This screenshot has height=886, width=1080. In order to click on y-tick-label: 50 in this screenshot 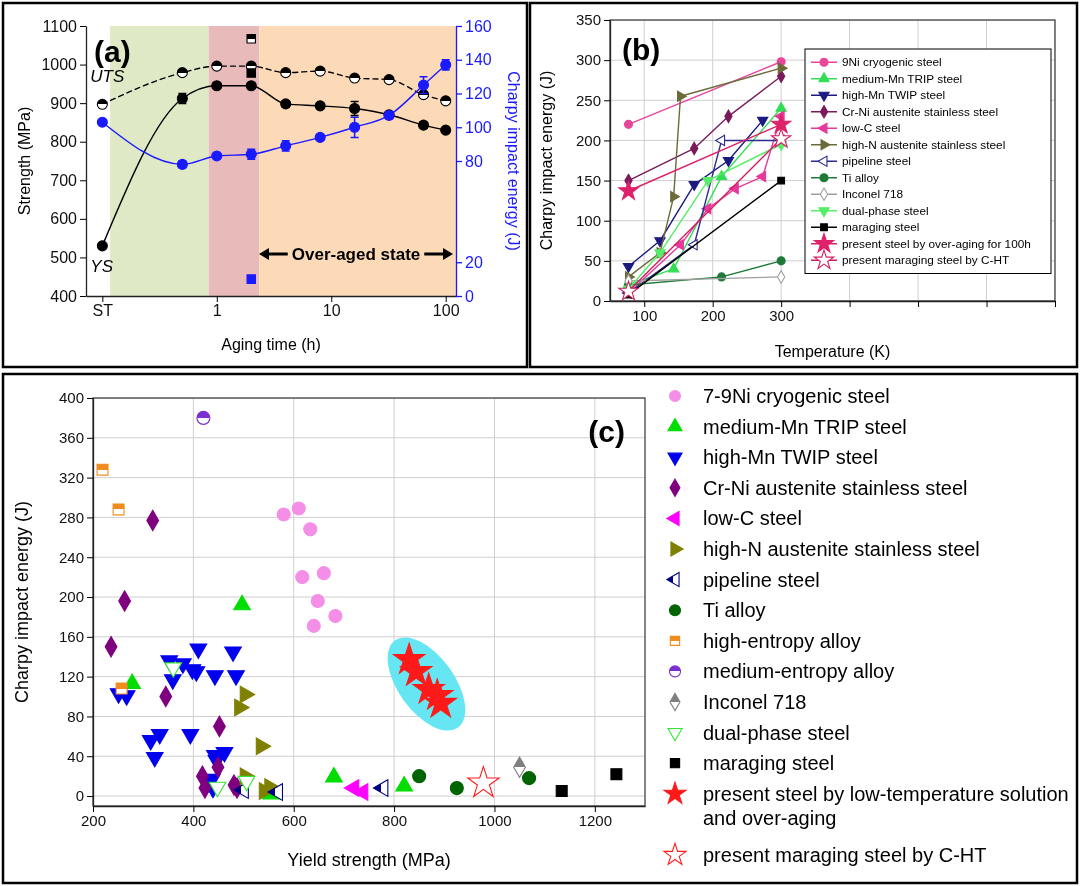, I will do `click(592, 261)`.